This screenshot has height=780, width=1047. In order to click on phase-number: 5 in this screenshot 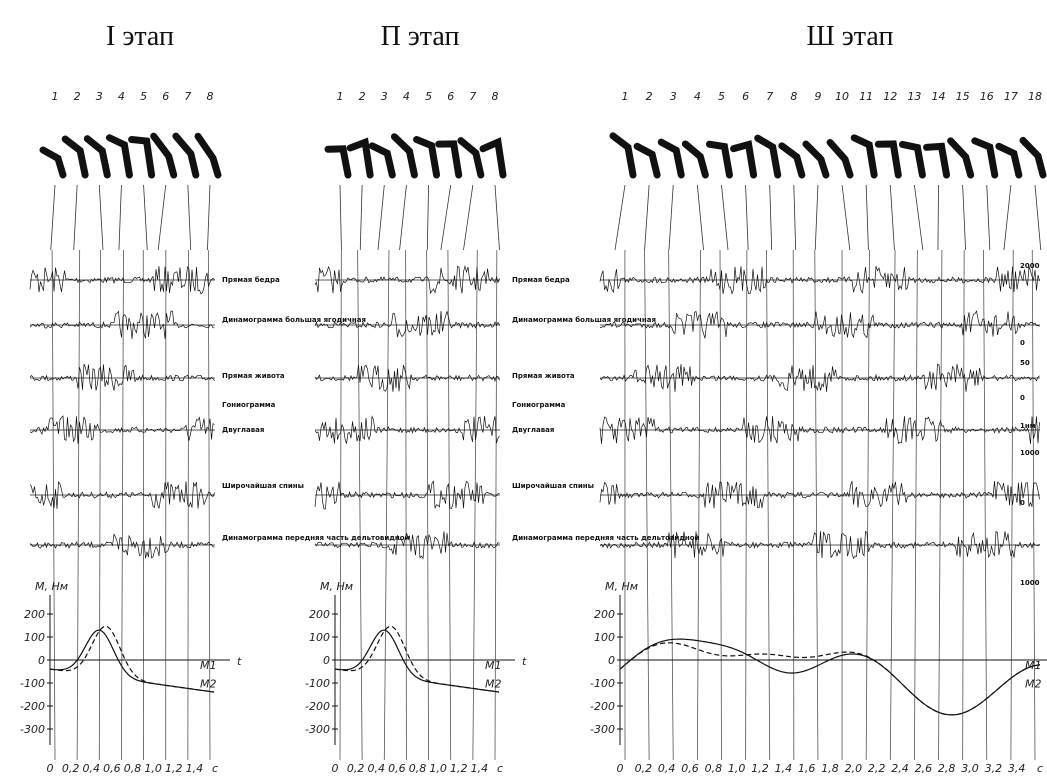, I will do `click(721, 96)`.